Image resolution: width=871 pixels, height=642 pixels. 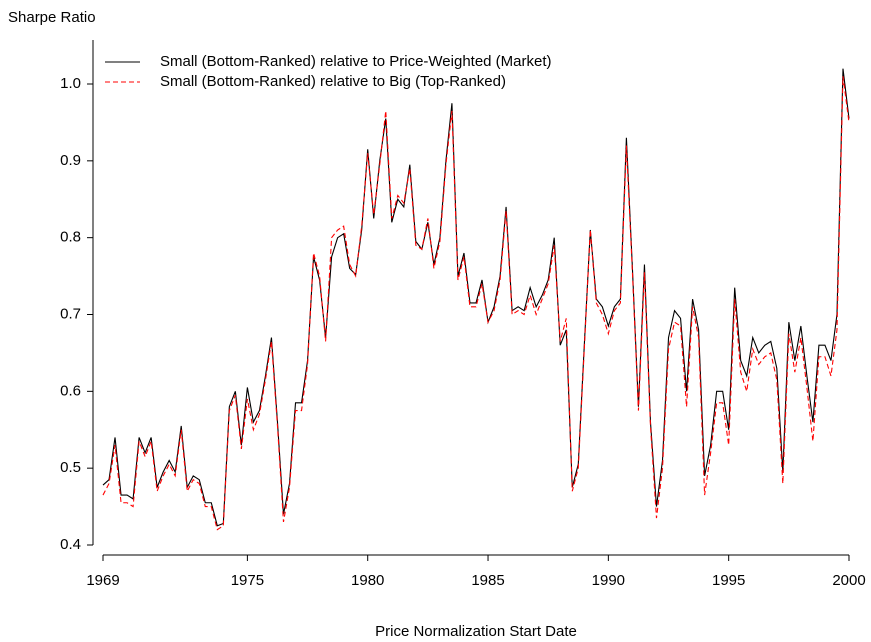 I want to click on x-tick-label: 1990, so click(x=608, y=580).